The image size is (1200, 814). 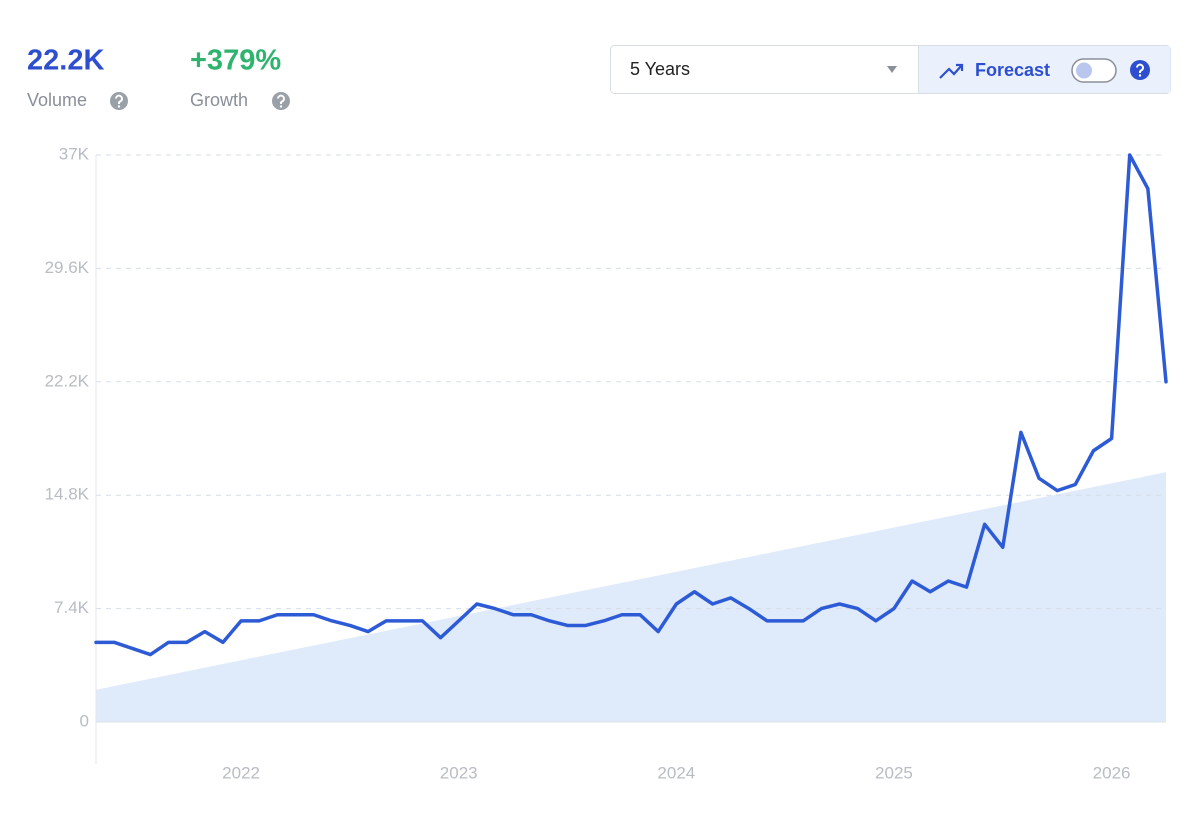 What do you see at coordinates (1094, 70) in the screenshot?
I see `forecast-toggle` at bounding box center [1094, 70].